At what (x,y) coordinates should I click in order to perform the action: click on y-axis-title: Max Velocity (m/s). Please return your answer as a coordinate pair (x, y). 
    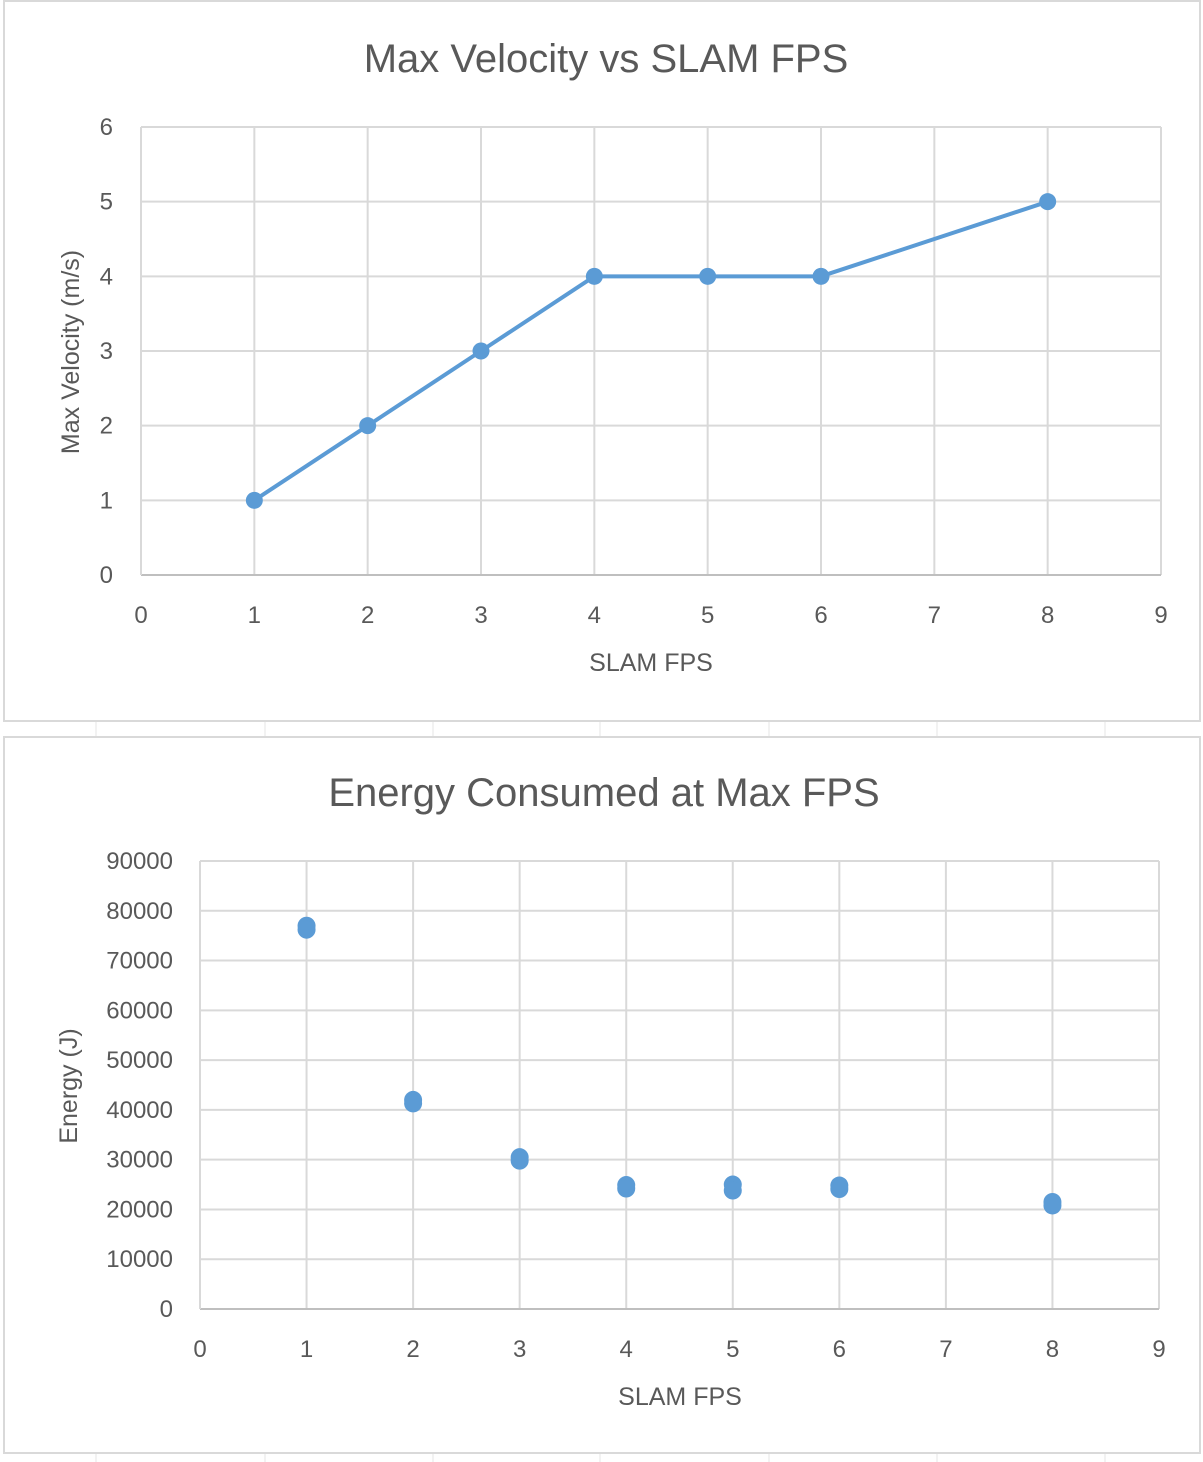
    Looking at the image, I should click on (71, 352).